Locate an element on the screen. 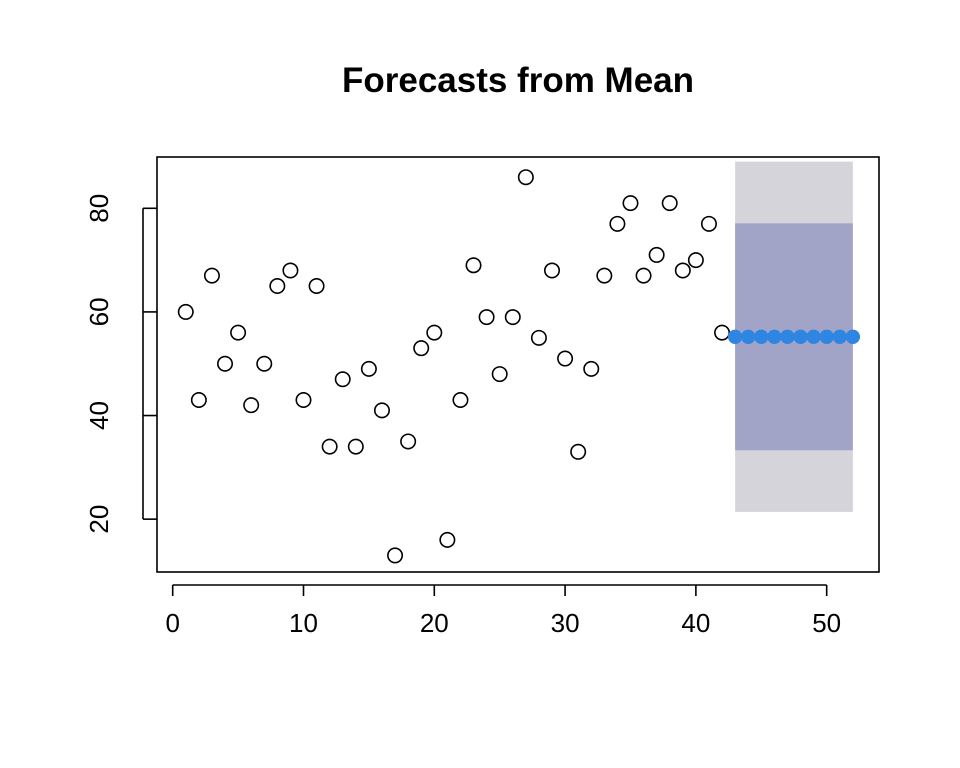 The width and height of the screenshot is (960, 768). forecast-points is located at coordinates (794, 336).